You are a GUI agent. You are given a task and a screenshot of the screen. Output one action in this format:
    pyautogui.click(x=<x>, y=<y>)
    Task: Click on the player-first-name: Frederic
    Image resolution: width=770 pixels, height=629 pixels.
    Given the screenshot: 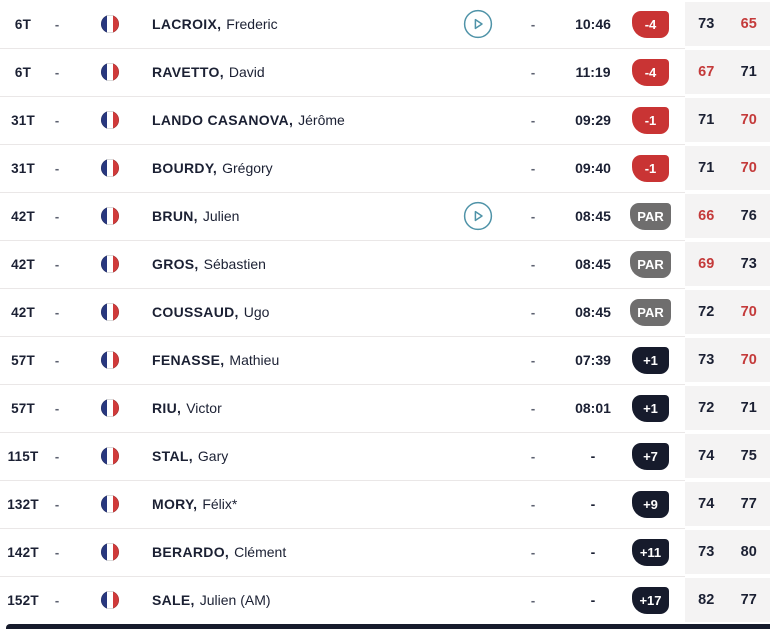 What is the action you would take?
    pyautogui.click(x=252, y=24)
    